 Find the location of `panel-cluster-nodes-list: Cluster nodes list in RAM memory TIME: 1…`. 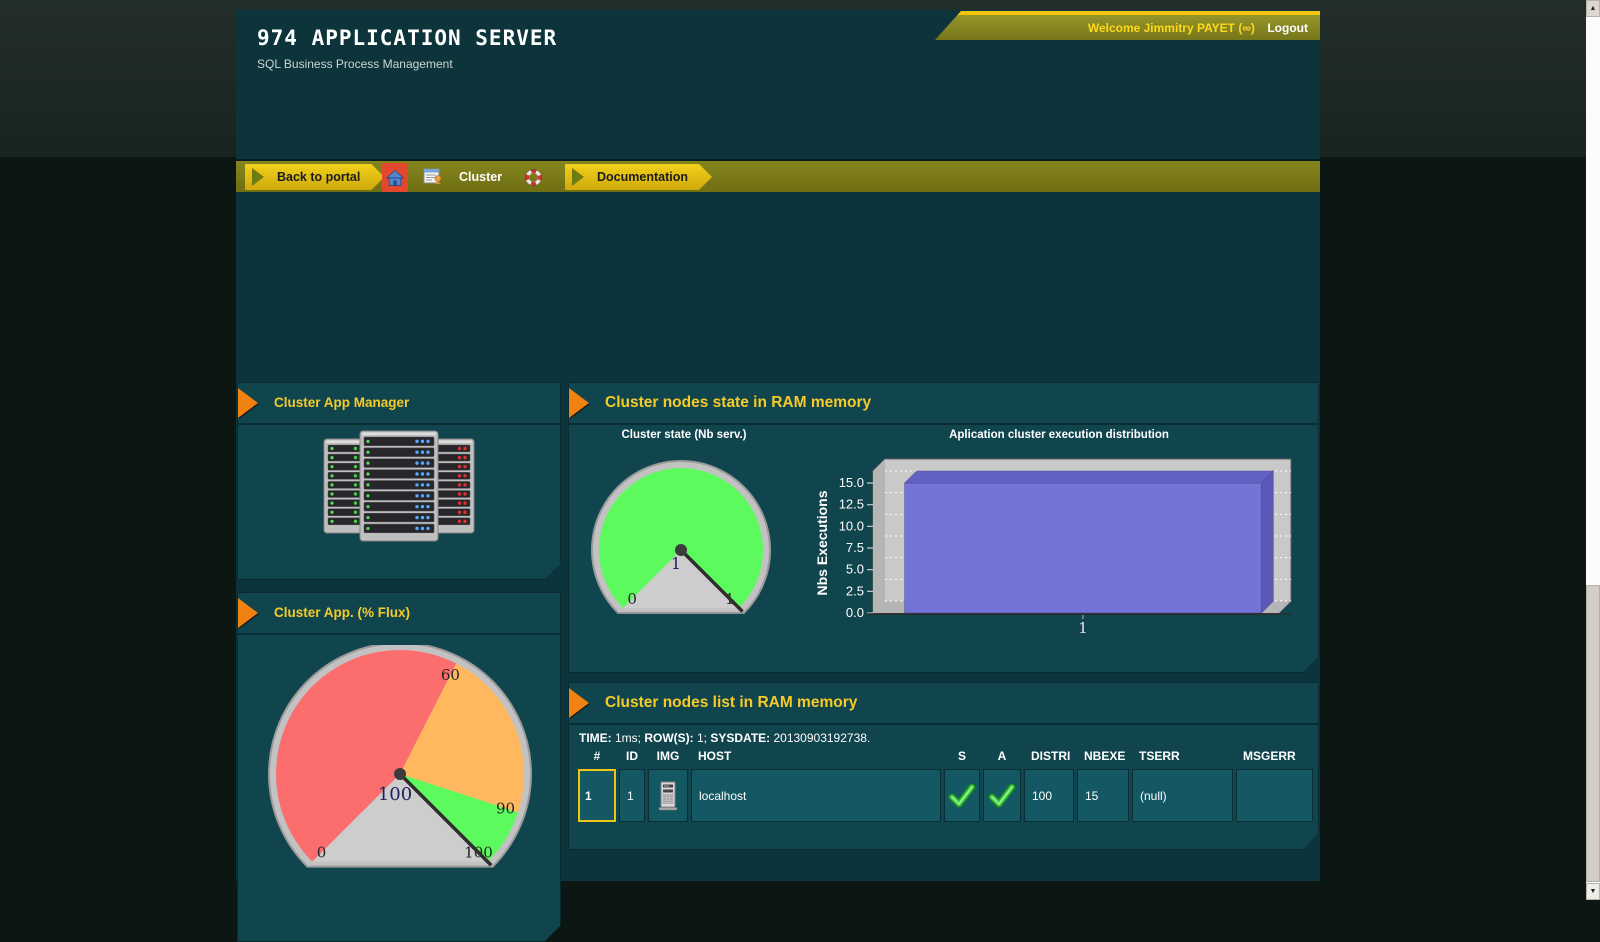

panel-cluster-nodes-list: Cluster nodes list in RAM memory TIME: 1… is located at coordinates (943, 766).